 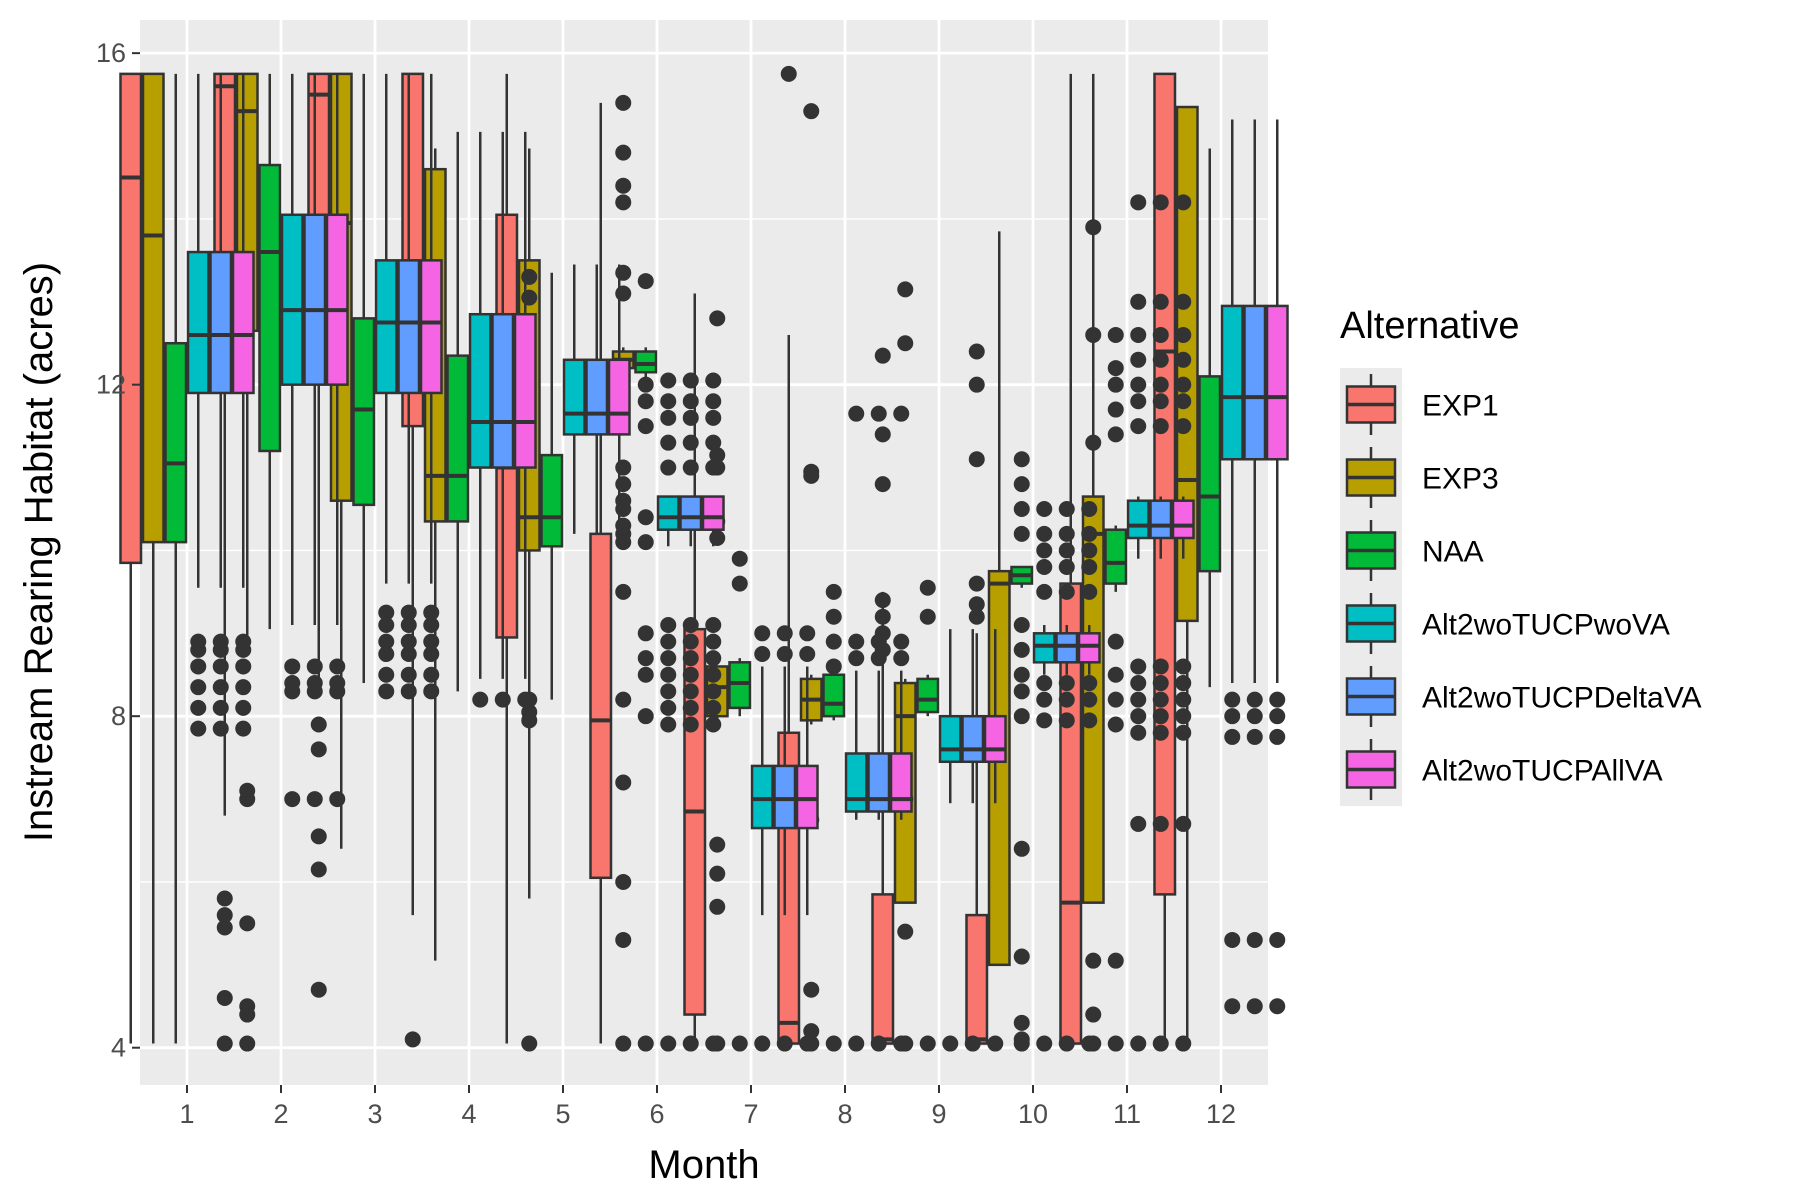 What do you see at coordinates (938, 1114) in the screenshot?
I see `x-tick-label: 9` at bounding box center [938, 1114].